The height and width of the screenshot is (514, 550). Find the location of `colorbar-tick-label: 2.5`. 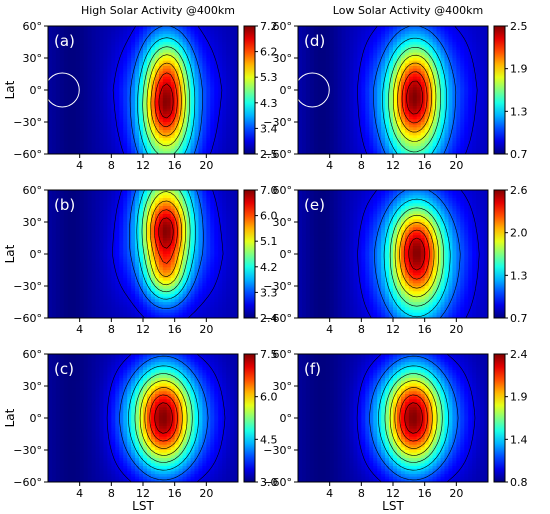

colorbar-tick-label: 2.5 is located at coordinates (519, 26).